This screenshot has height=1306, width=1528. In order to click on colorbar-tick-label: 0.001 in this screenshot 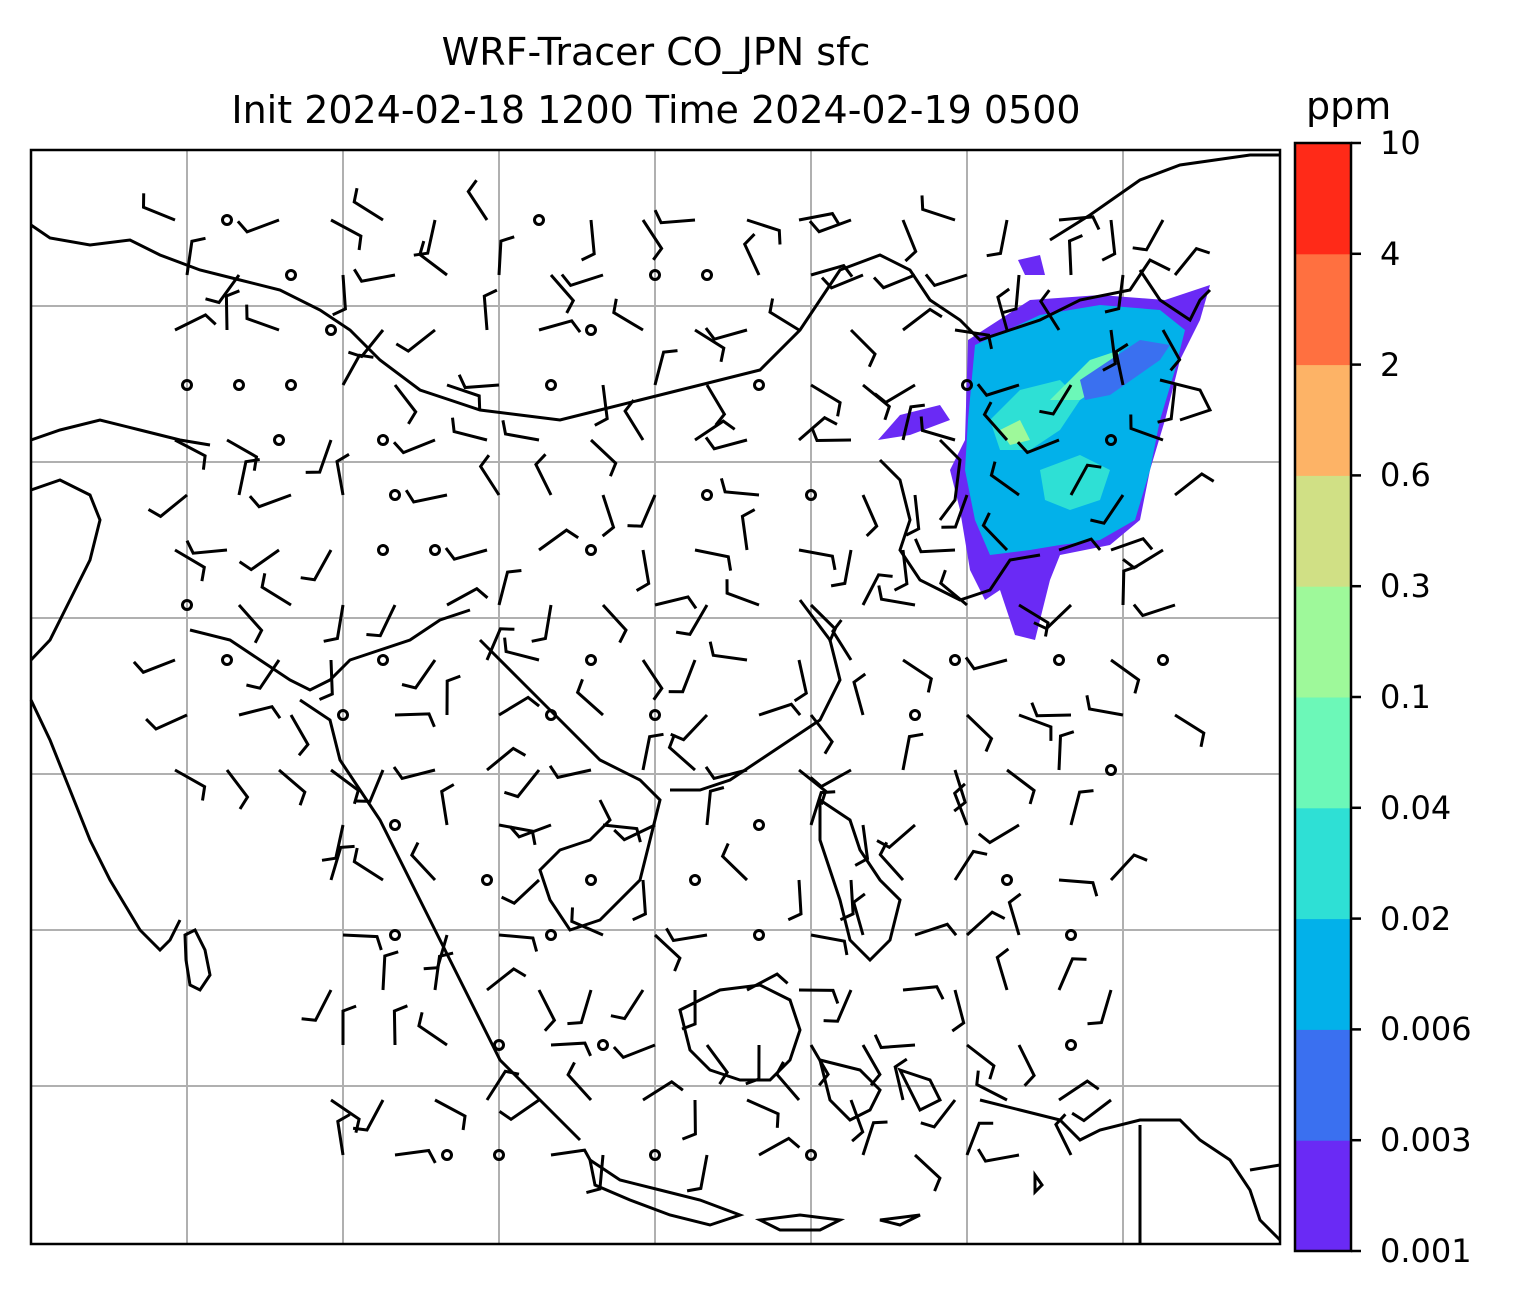, I will do `click(1426, 1251)`.